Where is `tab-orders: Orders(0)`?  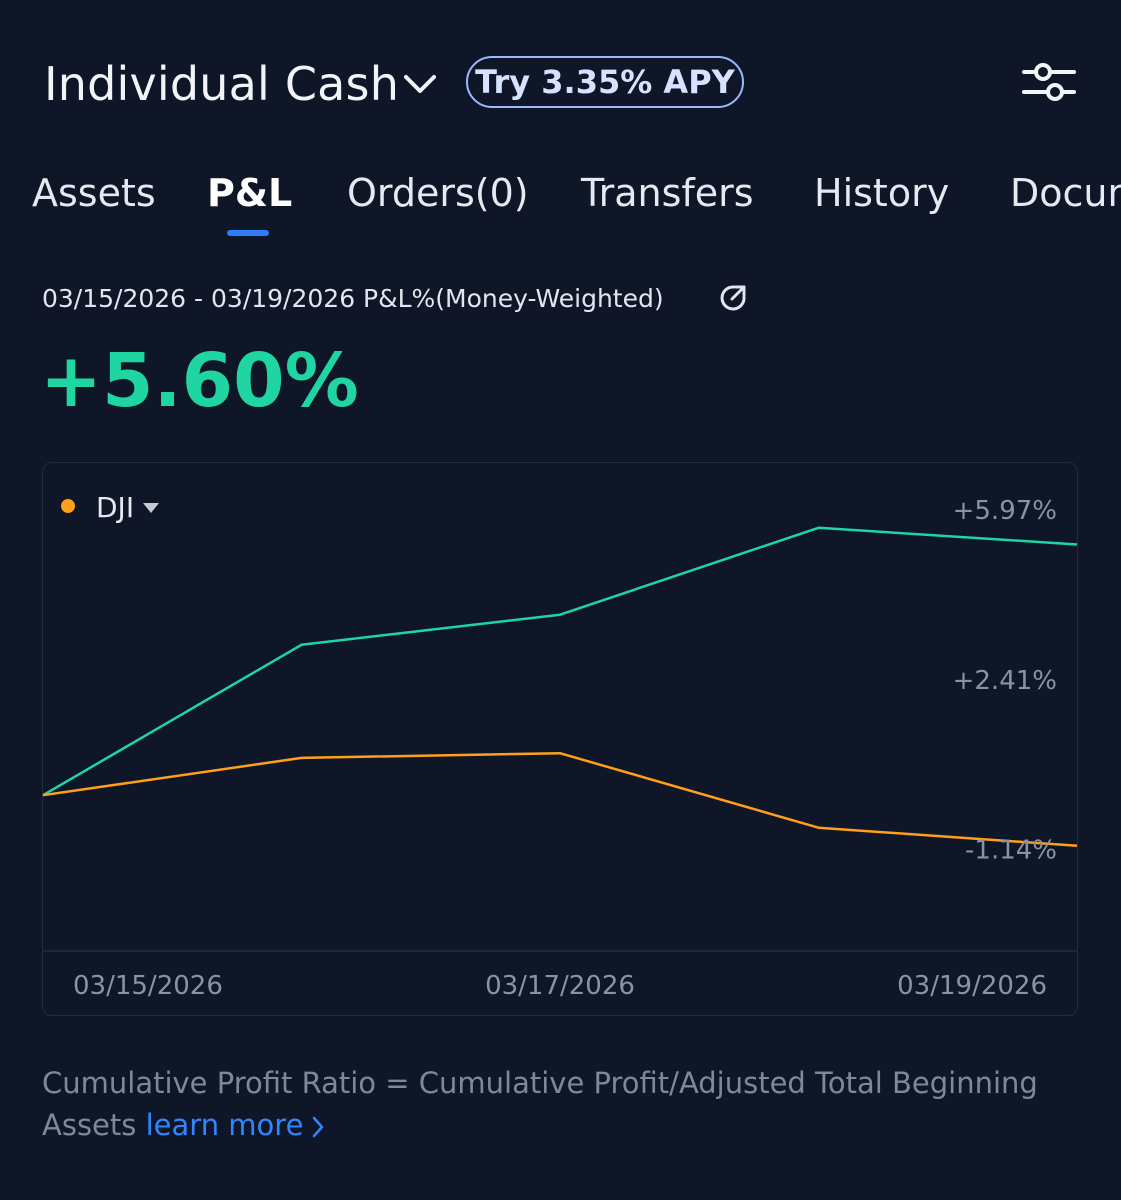 tab-orders: Orders(0) is located at coordinates (438, 193).